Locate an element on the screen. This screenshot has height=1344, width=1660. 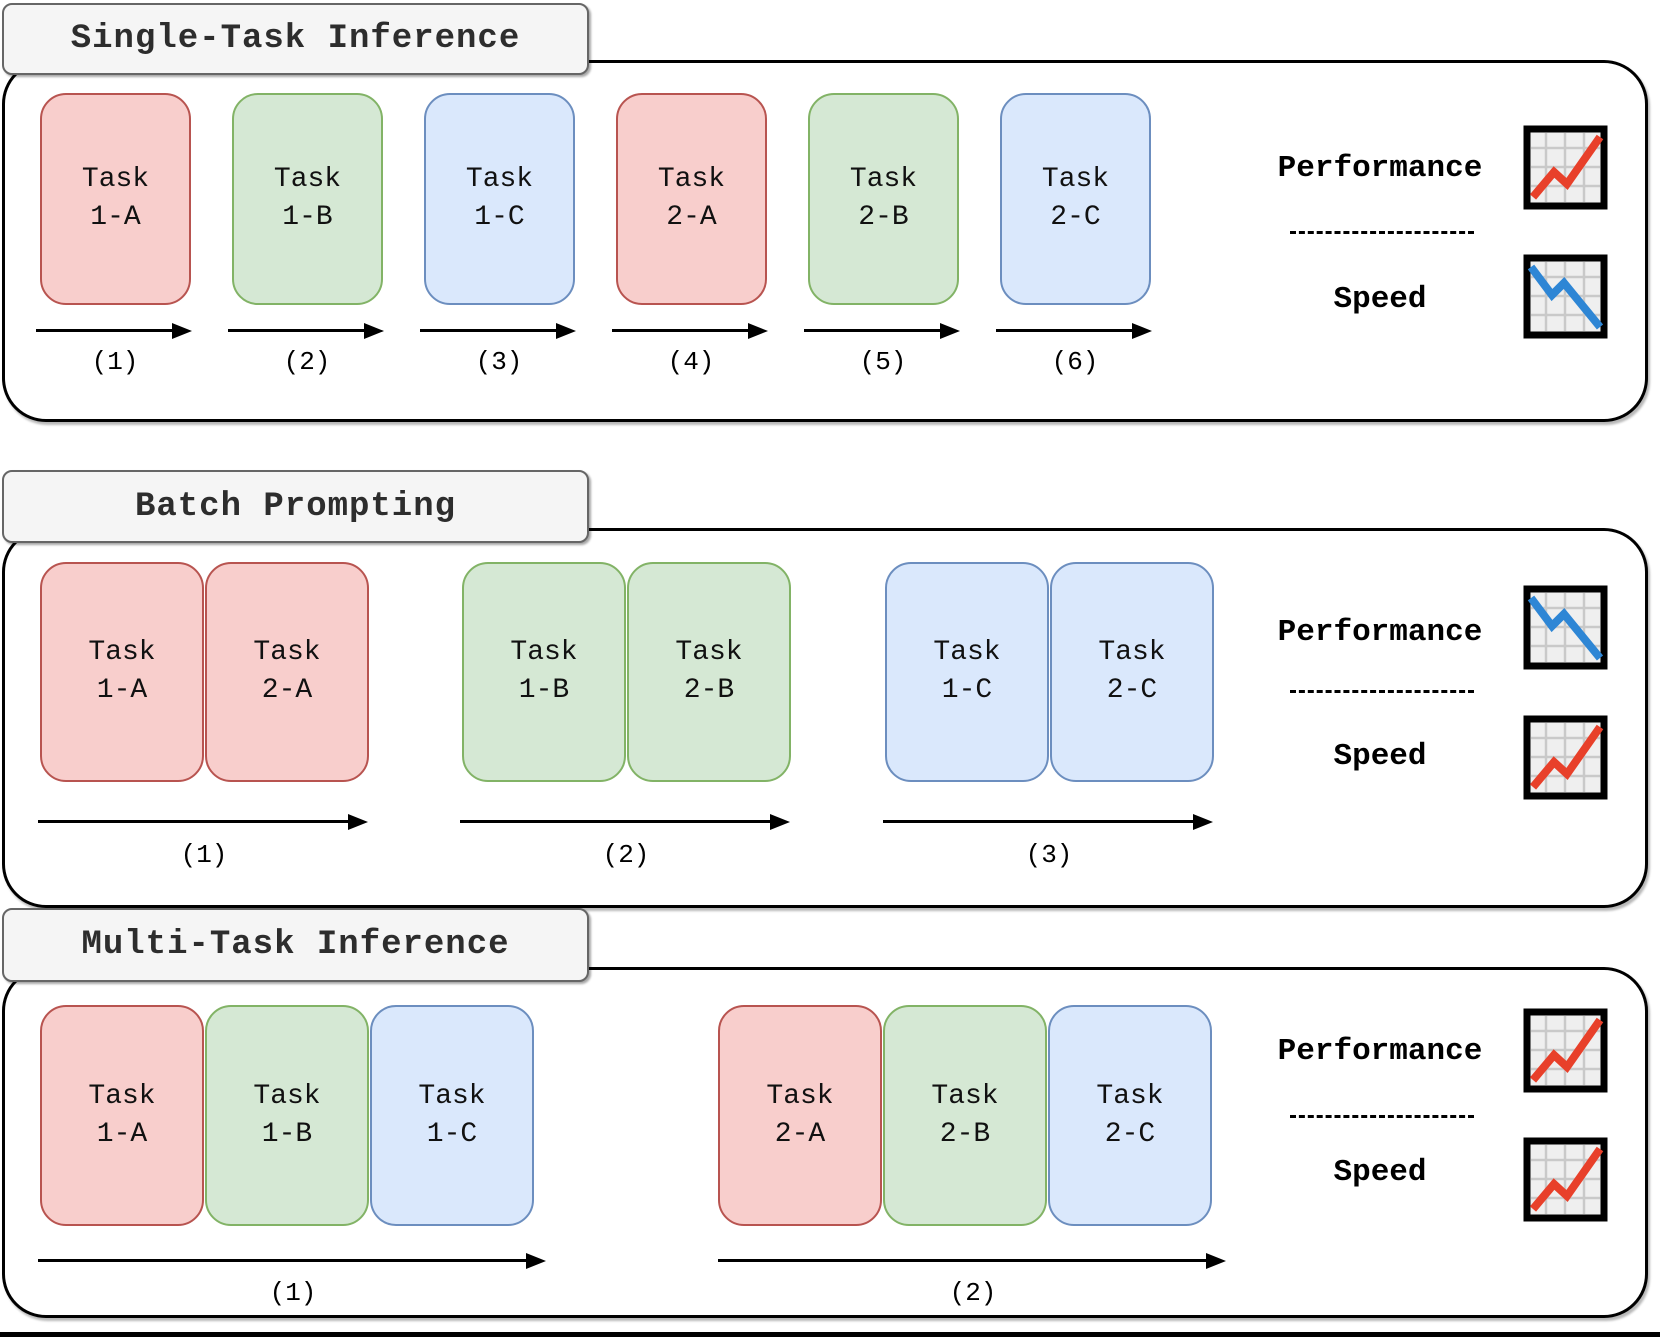
panel-title: Multi-Task Inference is located at coordinates (295, 945).